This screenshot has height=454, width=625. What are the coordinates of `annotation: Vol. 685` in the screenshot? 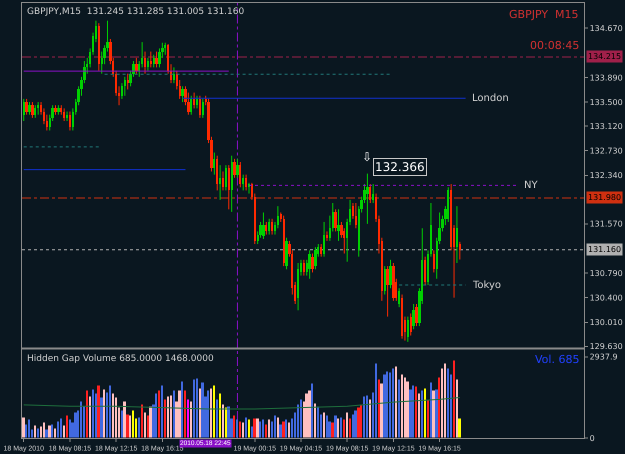 It's located at (557, 359).